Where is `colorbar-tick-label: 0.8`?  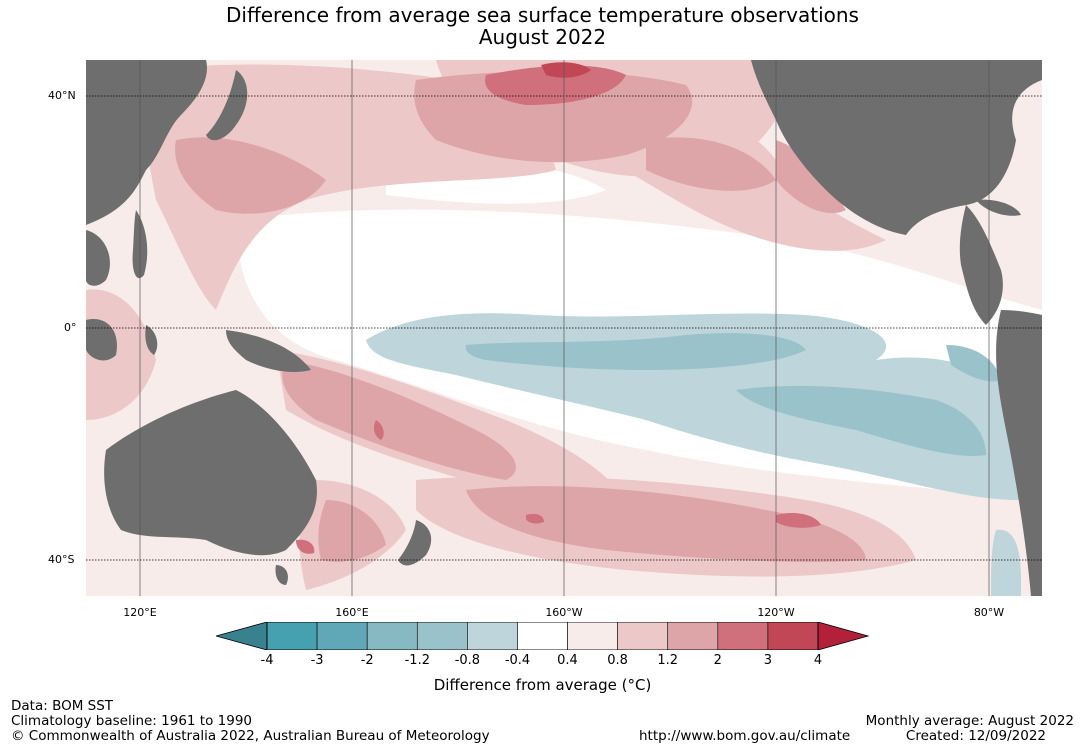 colorbar-tick-label: 0.8 is located at coordinates (617, 660).